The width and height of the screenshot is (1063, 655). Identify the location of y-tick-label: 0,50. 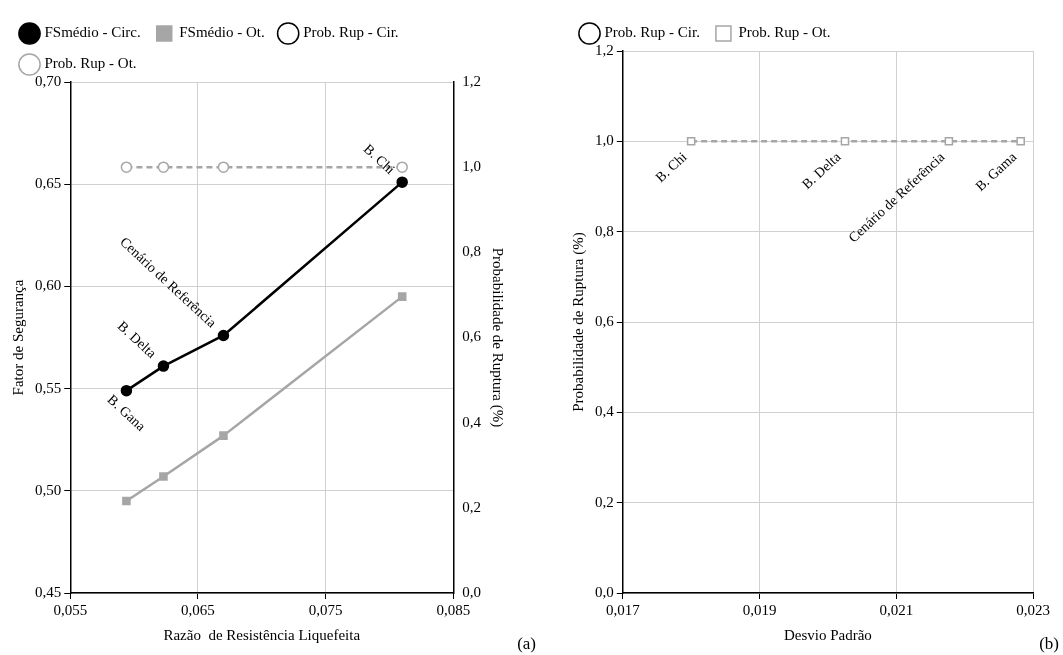
(48, 489).